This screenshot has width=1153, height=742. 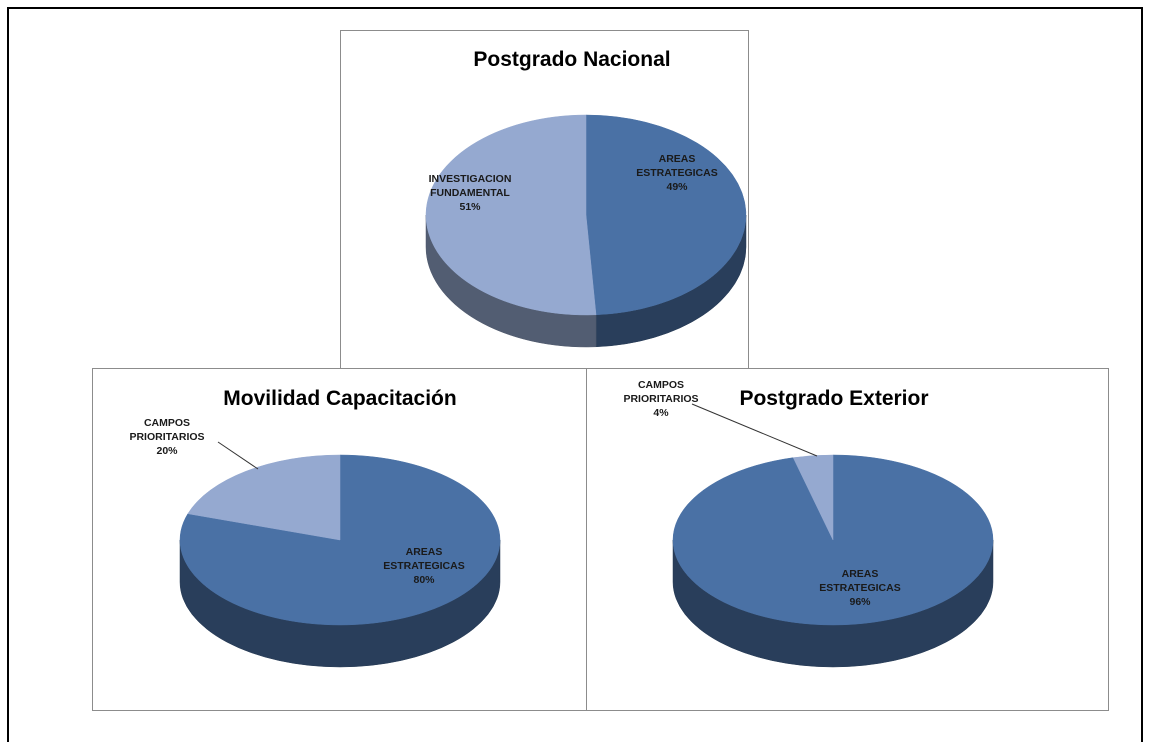 I want to click on value-label: 51%, so click(x=470, y=207).